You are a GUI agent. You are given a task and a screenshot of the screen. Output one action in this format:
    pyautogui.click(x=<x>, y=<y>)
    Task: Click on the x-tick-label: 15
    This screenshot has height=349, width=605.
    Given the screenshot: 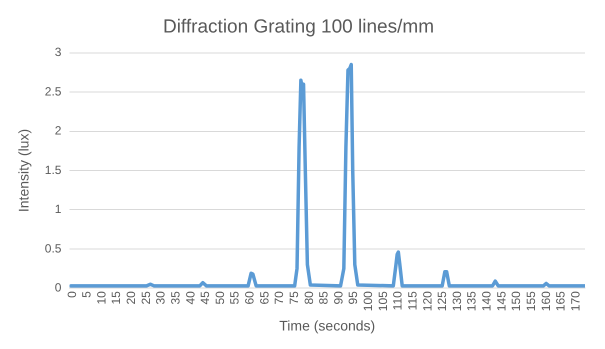 What is the action you would take?
    pyautogui.click(x=116, y=297)
    